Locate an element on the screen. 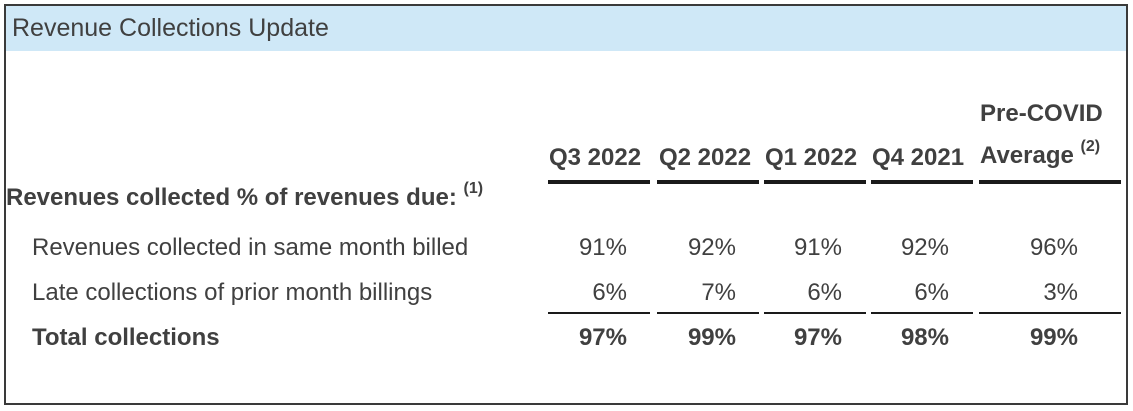 This screenshot has height=411, width=1133. header-rule-q1-2022 is located at coordinates (815, 182).